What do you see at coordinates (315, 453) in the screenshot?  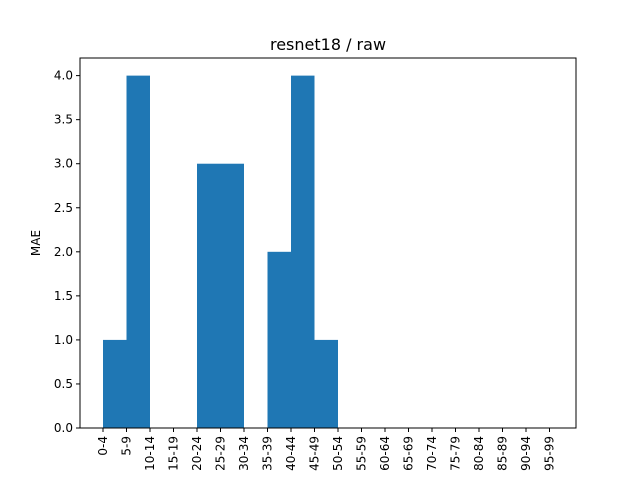 I see `x-tick-label: 45-49` at bounding box center [315, 453].